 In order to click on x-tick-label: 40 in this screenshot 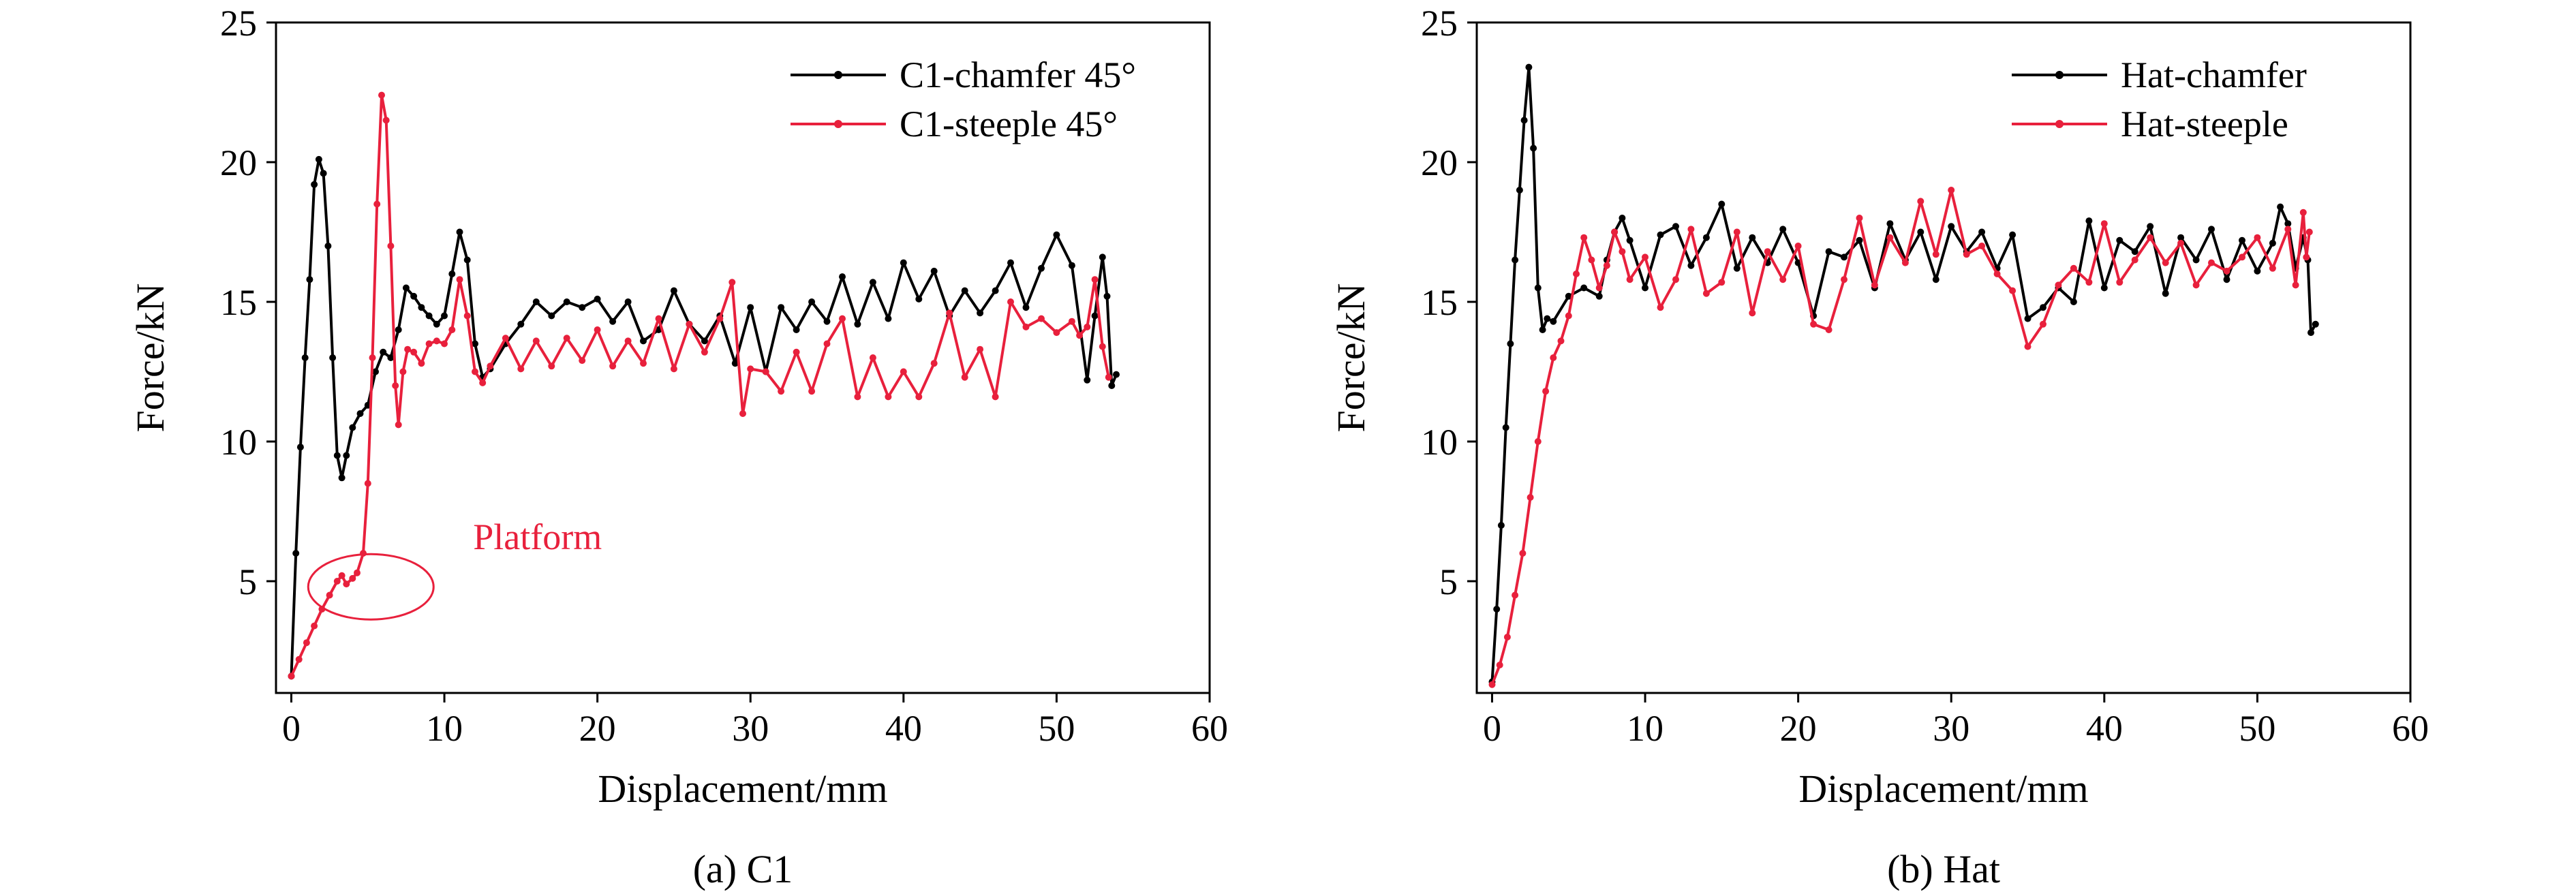, I will do `click(904, 728)`.